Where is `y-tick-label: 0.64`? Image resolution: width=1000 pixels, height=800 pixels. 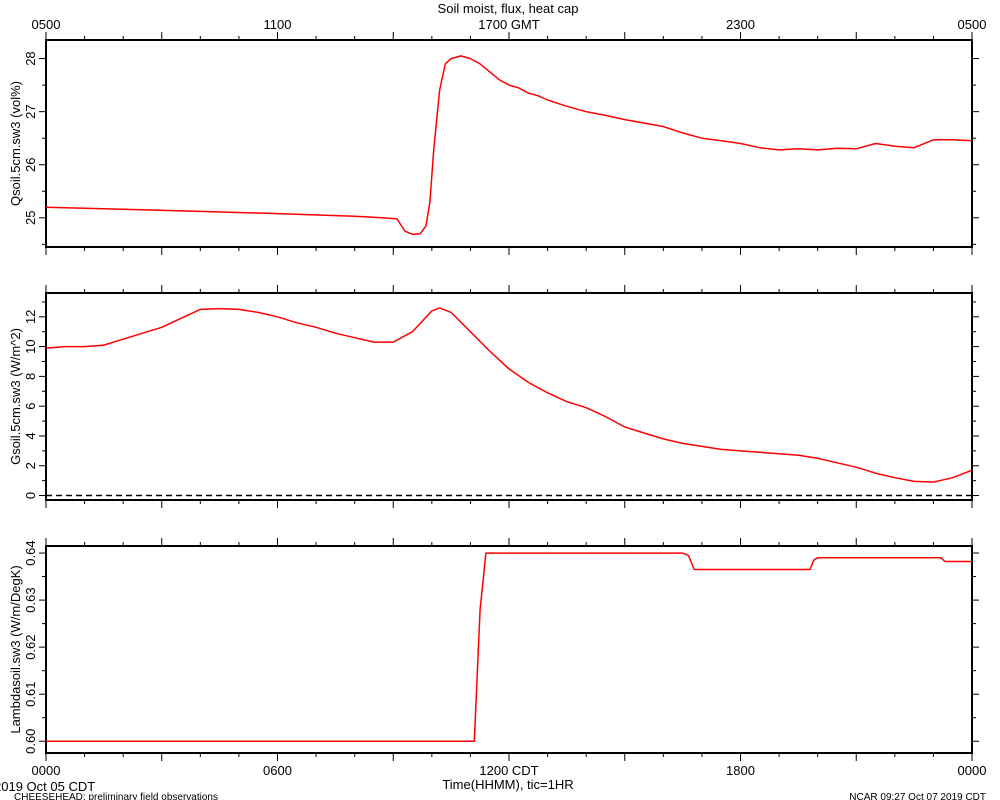
y-tick-label: 0.64 is located at coordinates (30, 552).